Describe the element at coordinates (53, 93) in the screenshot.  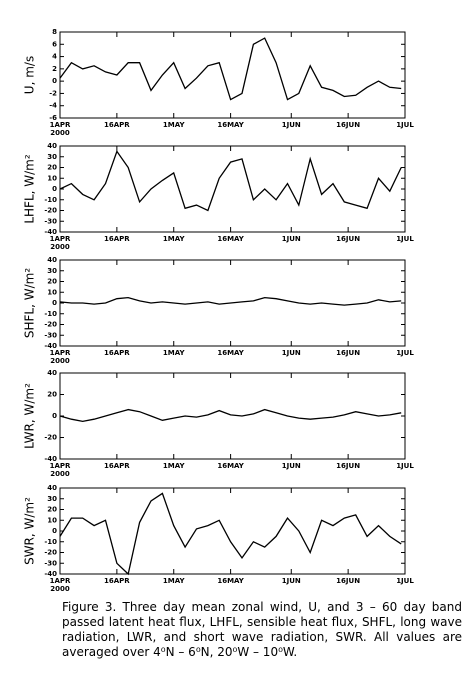
I see `y-tick-label: -2` at that location.